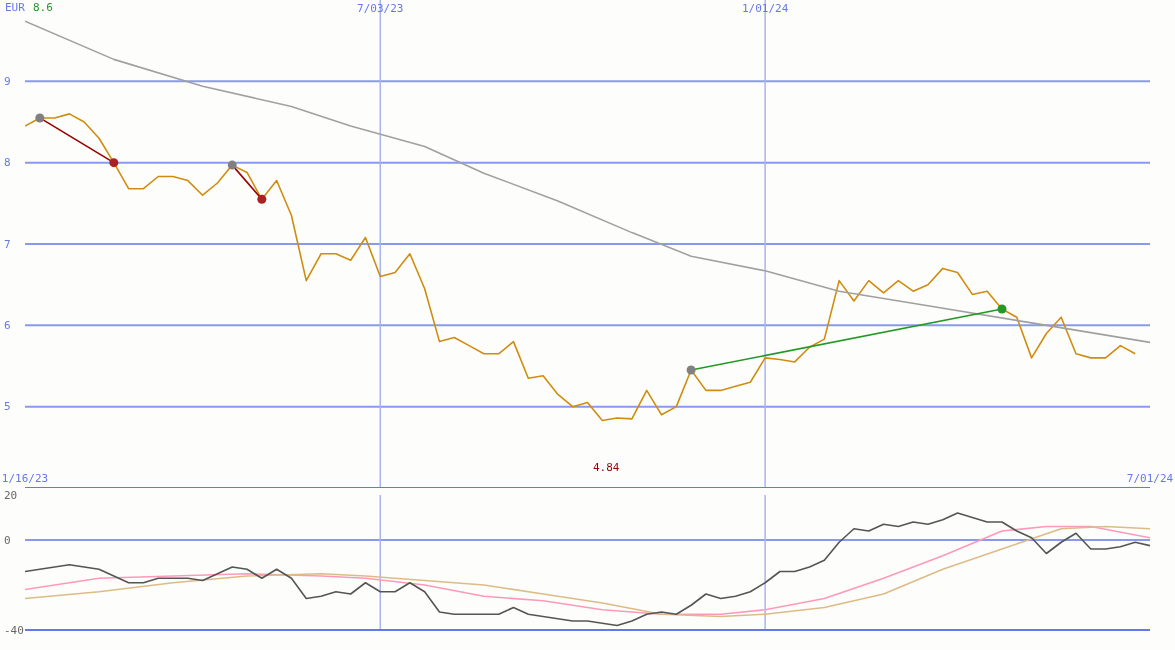 This screenshot has width=1175, height=650. Describe the element at coordinates (14, 630) in the screenshot. I see `y-tick-label: -40` at that location.